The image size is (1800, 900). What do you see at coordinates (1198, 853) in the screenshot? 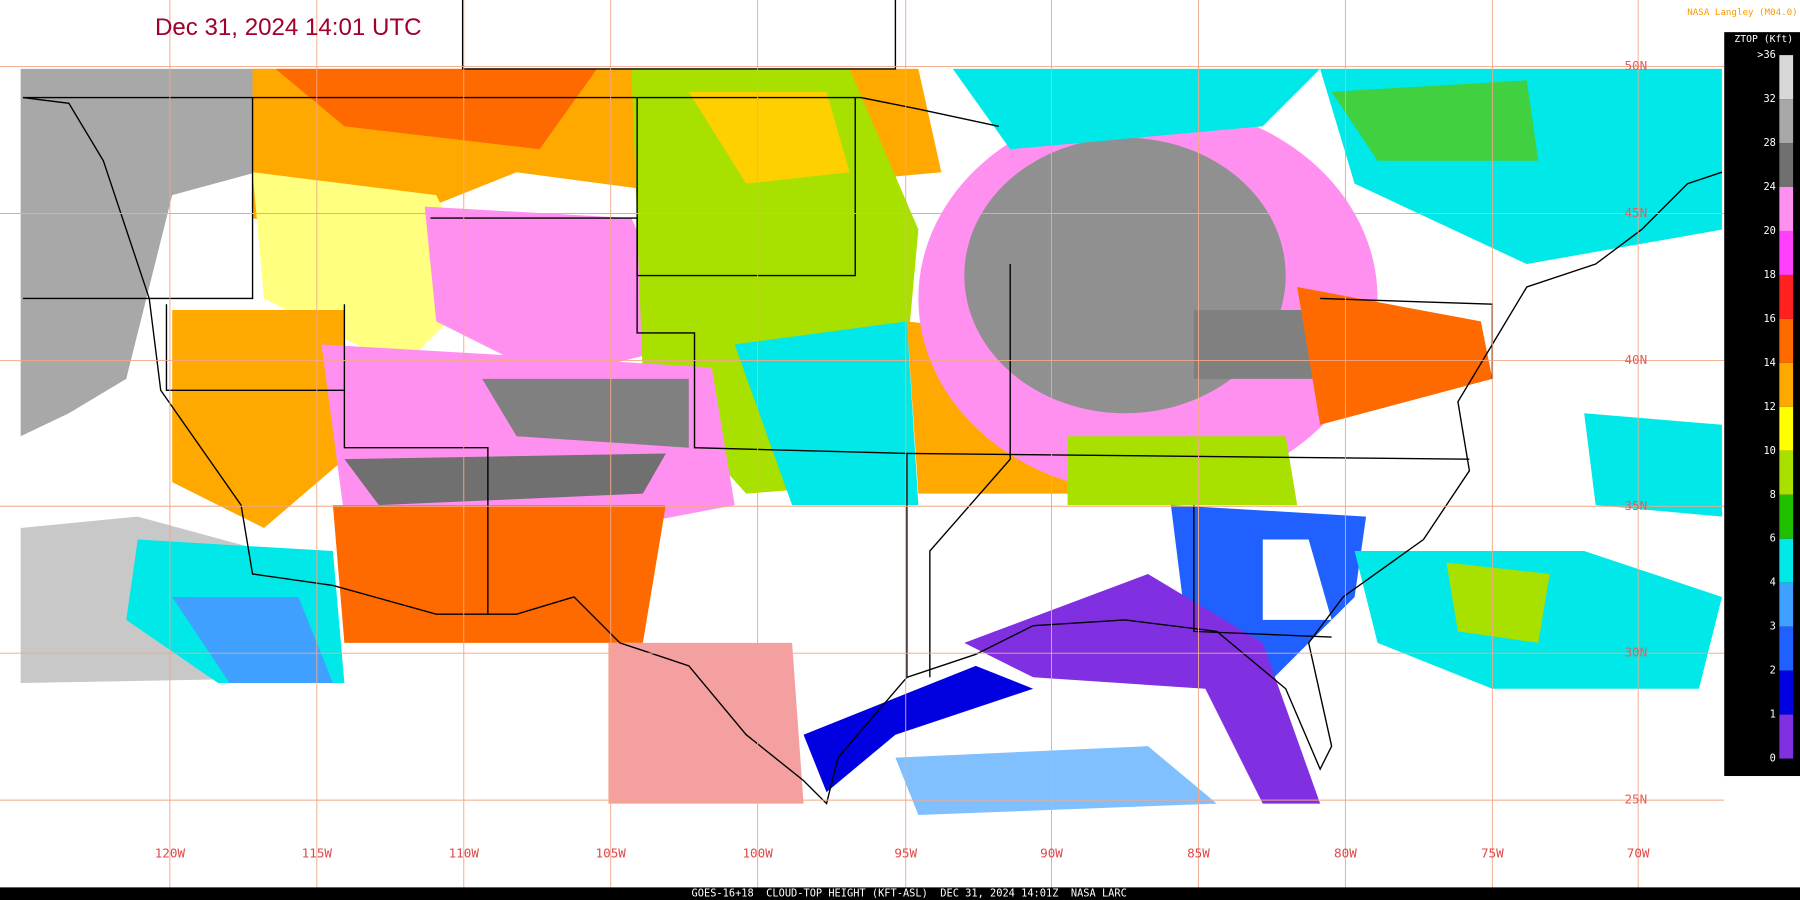
I see `longitude-label: 85W` at bounding box center [1198, 853].